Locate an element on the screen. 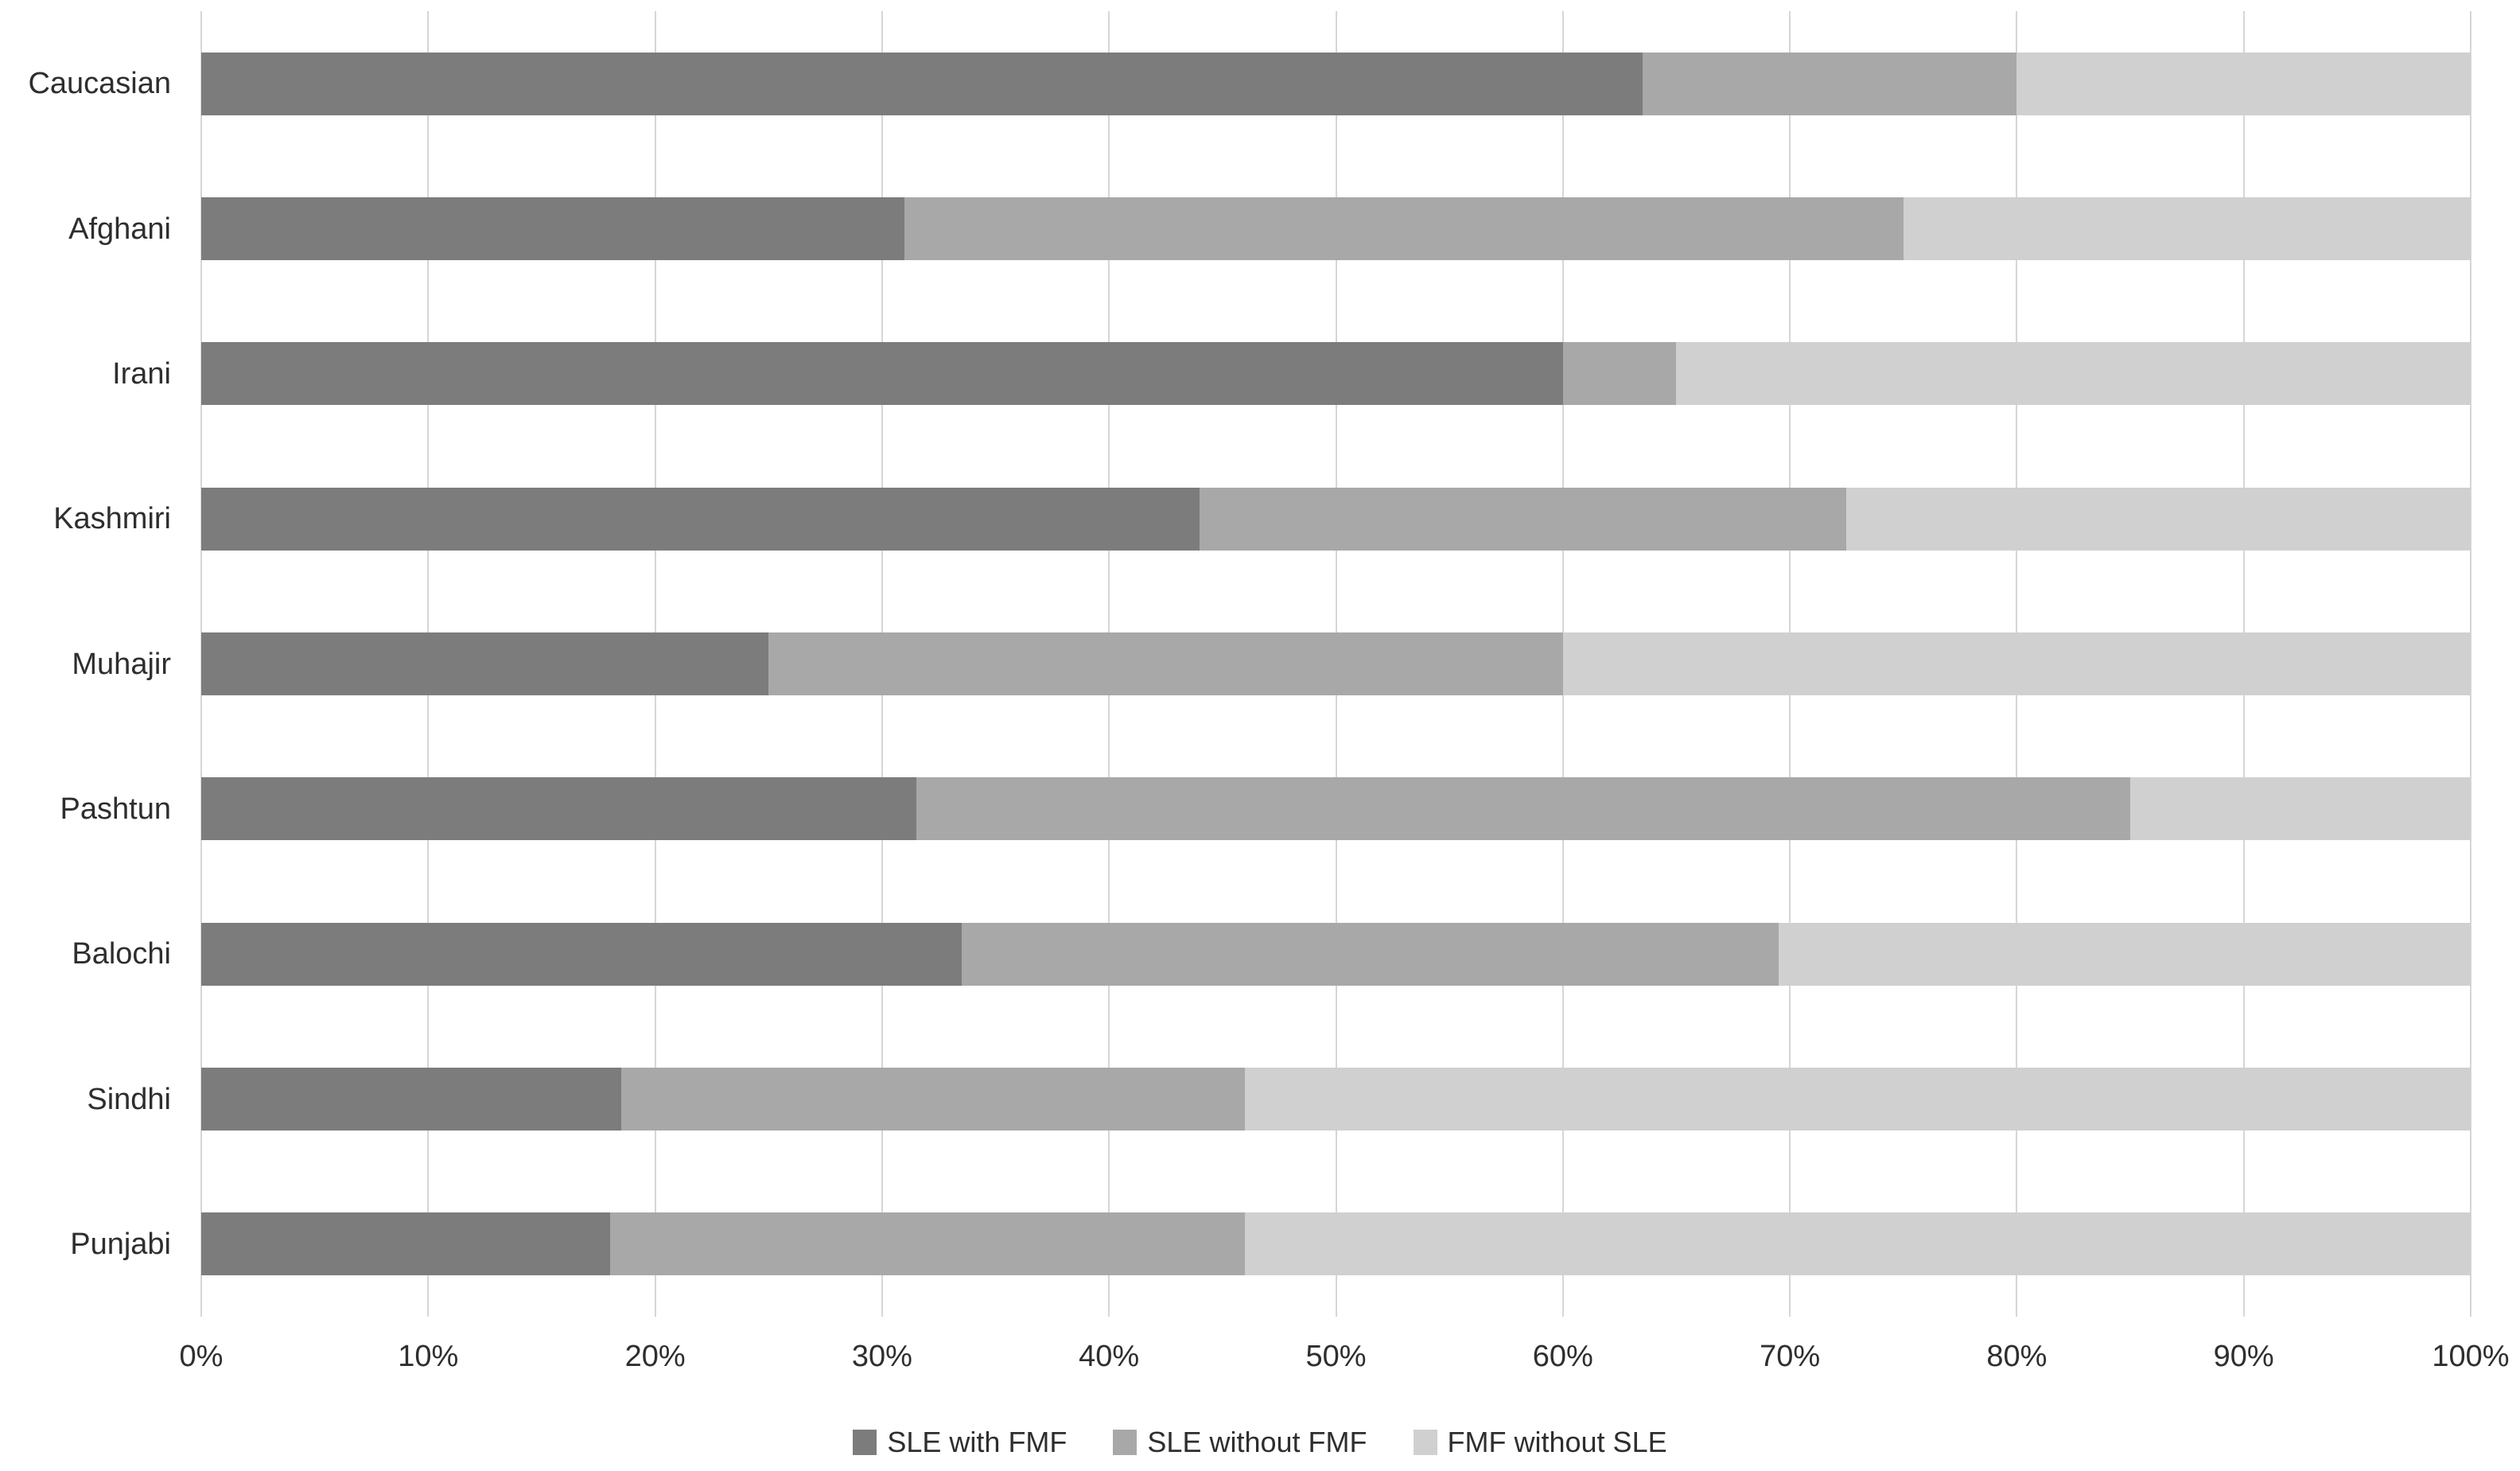 The image size is (2520, 1471). legend-label: SLE with FMF is located at coordinates (977, 1442).